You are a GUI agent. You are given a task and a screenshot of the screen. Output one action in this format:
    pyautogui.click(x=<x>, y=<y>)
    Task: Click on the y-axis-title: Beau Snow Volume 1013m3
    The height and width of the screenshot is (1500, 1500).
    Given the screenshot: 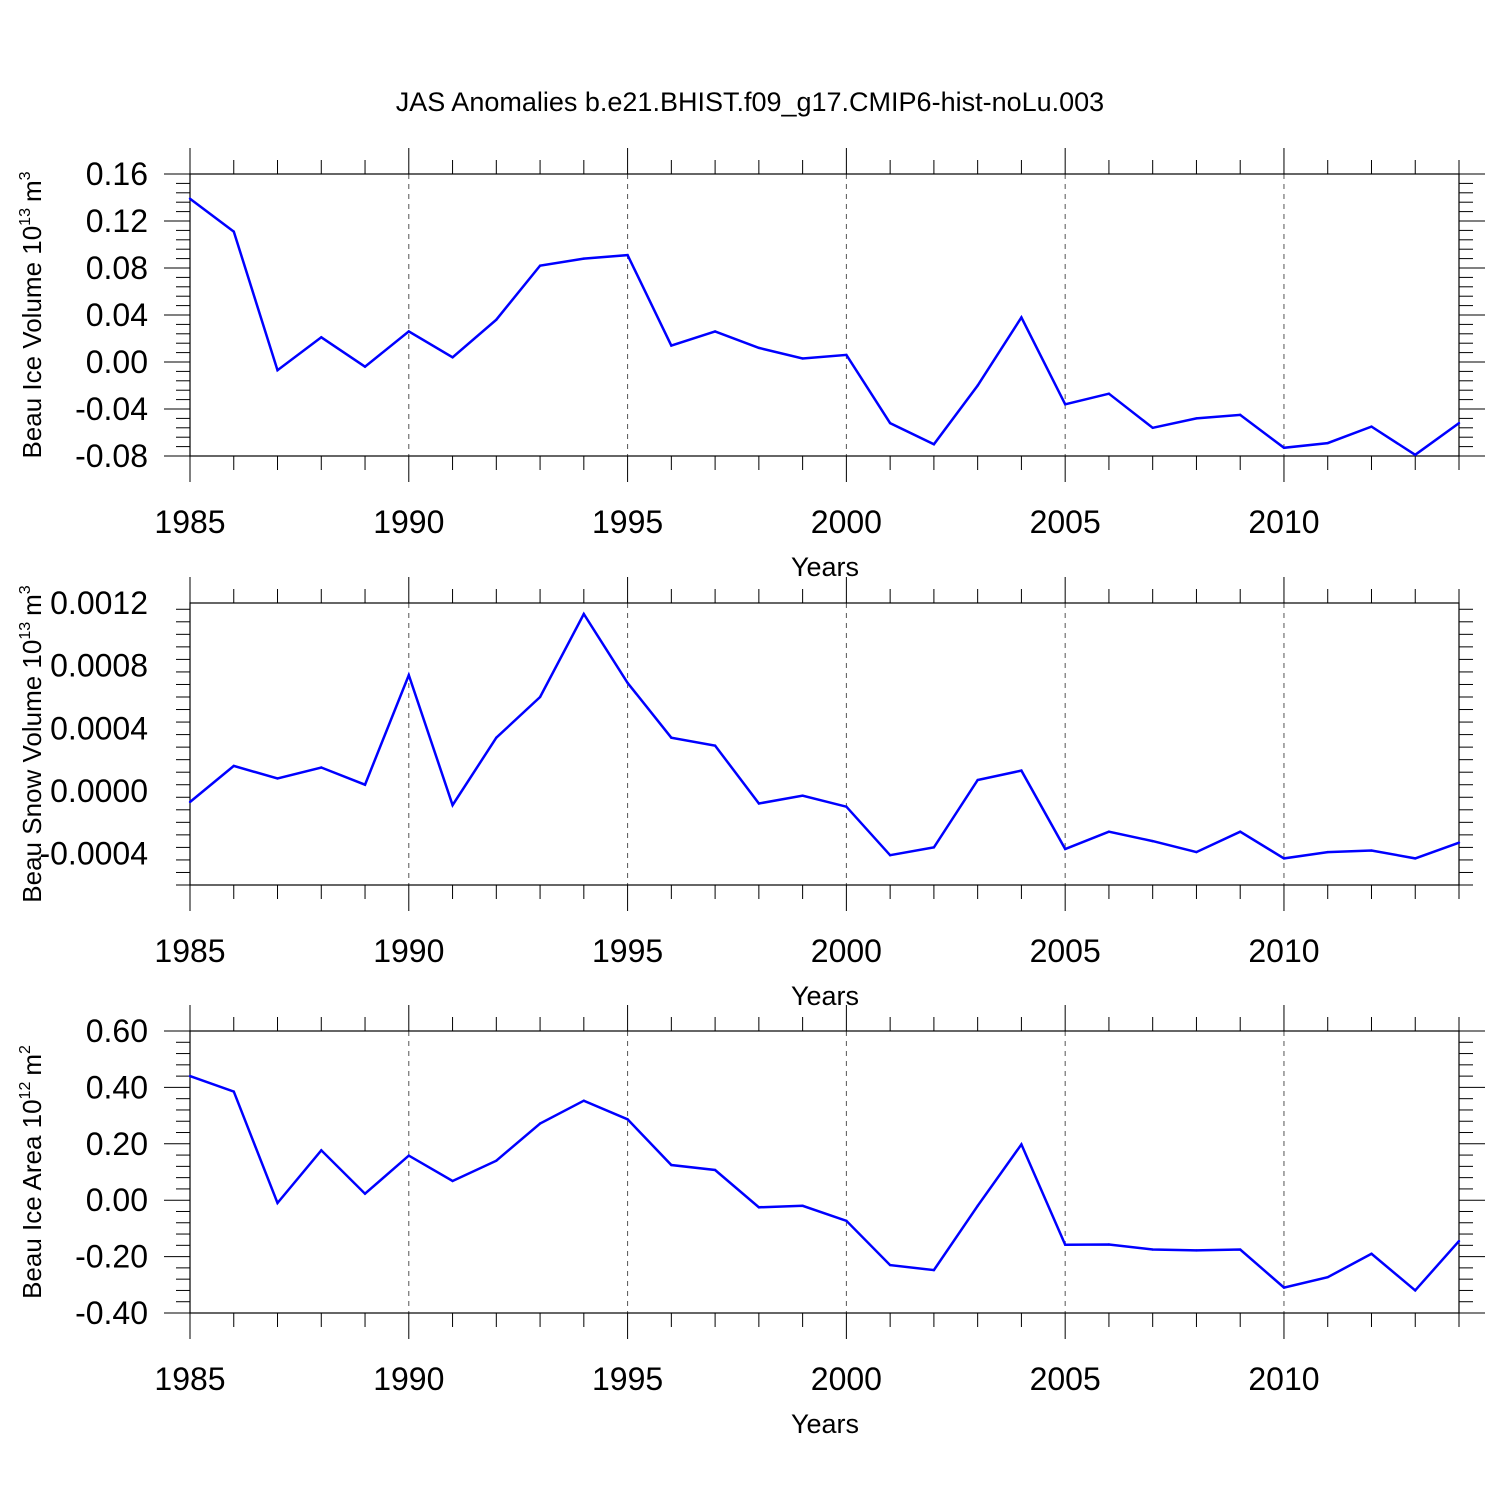 What is the action you would take?
    pyautogui.click(x=32, y=744)
    